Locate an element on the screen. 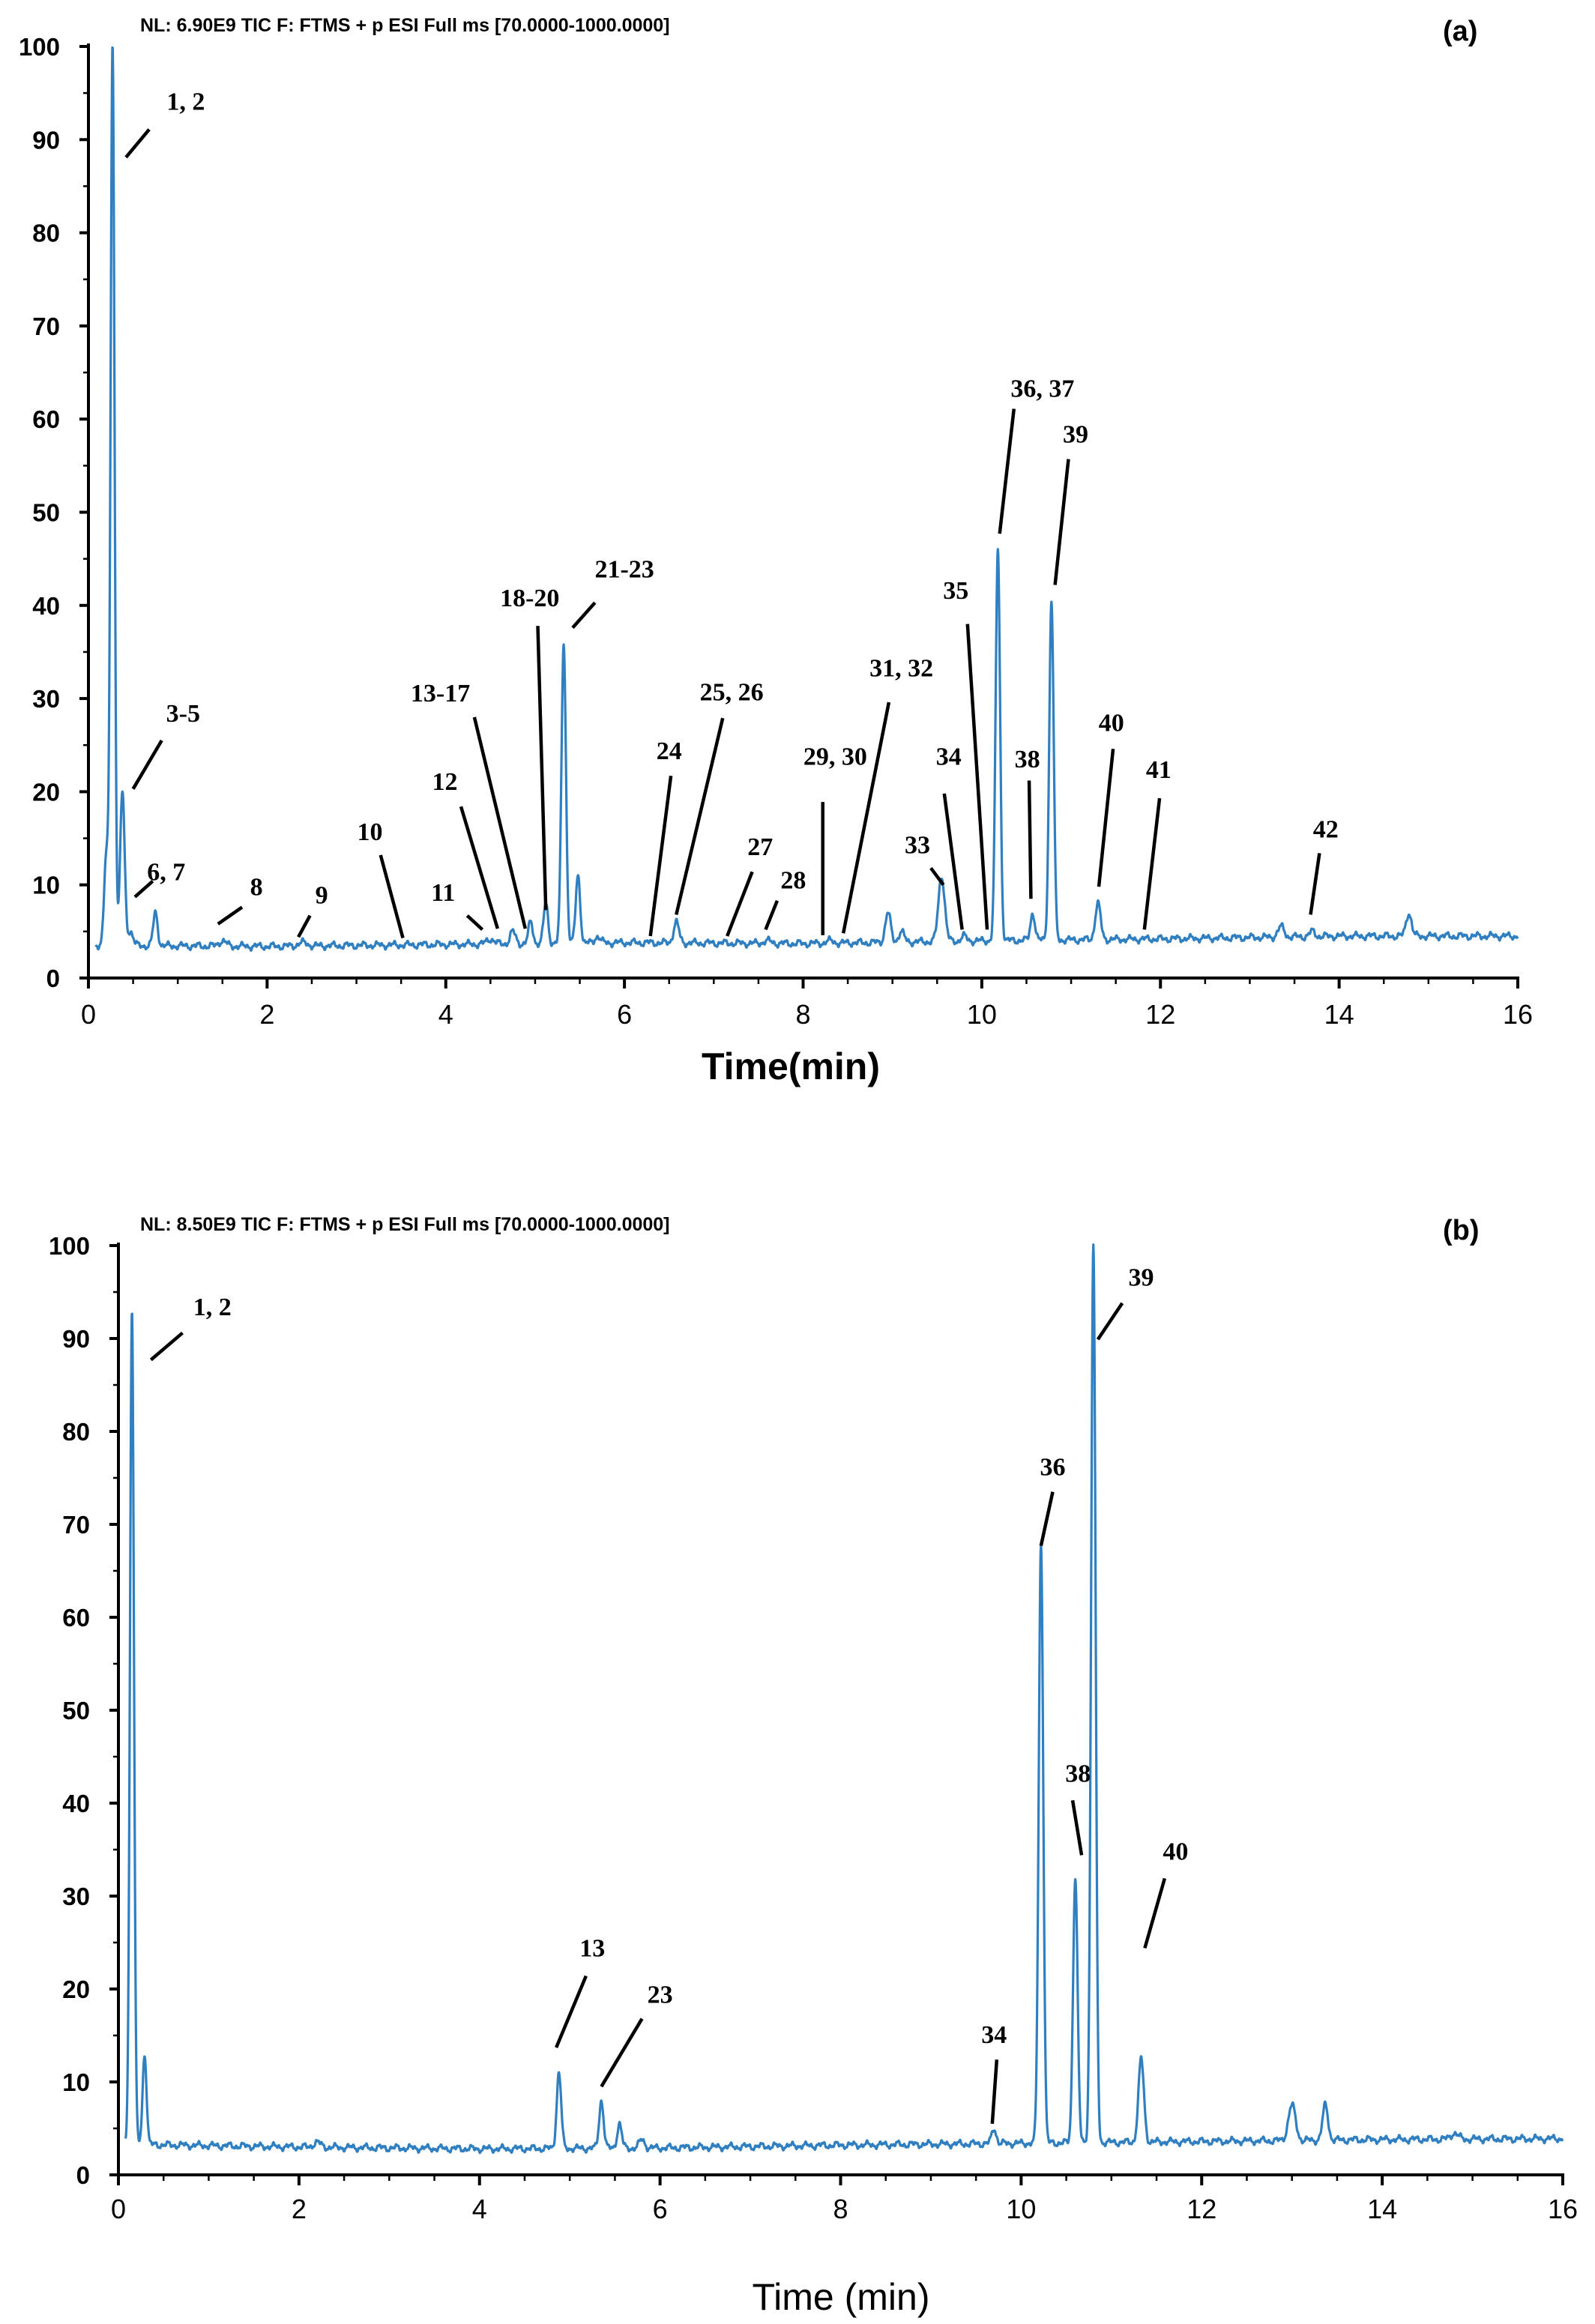 Image resolution: width=1595 pixels, height=2324 pixels. peak-annotation-label: 12 is located at coordinates (445, 782).